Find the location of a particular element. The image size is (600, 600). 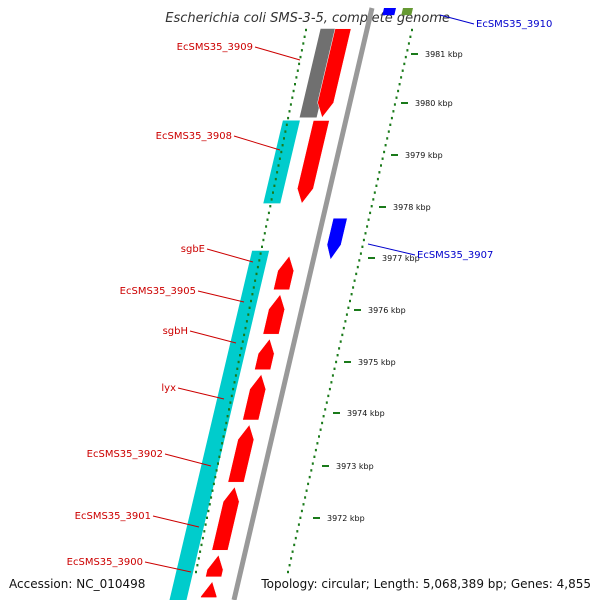

gene-label: EcSMS35_3902 is located at coordinates (125, 454).